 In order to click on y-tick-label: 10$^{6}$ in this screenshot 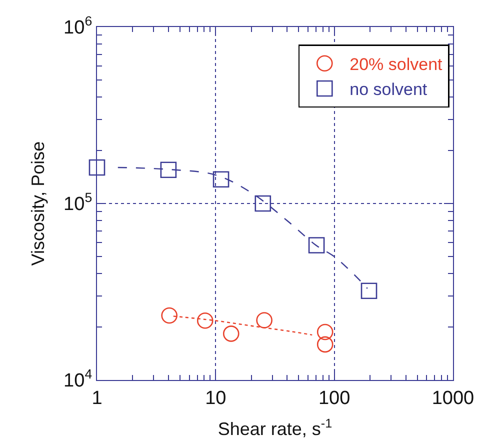, I will do `click(78, 26)`.